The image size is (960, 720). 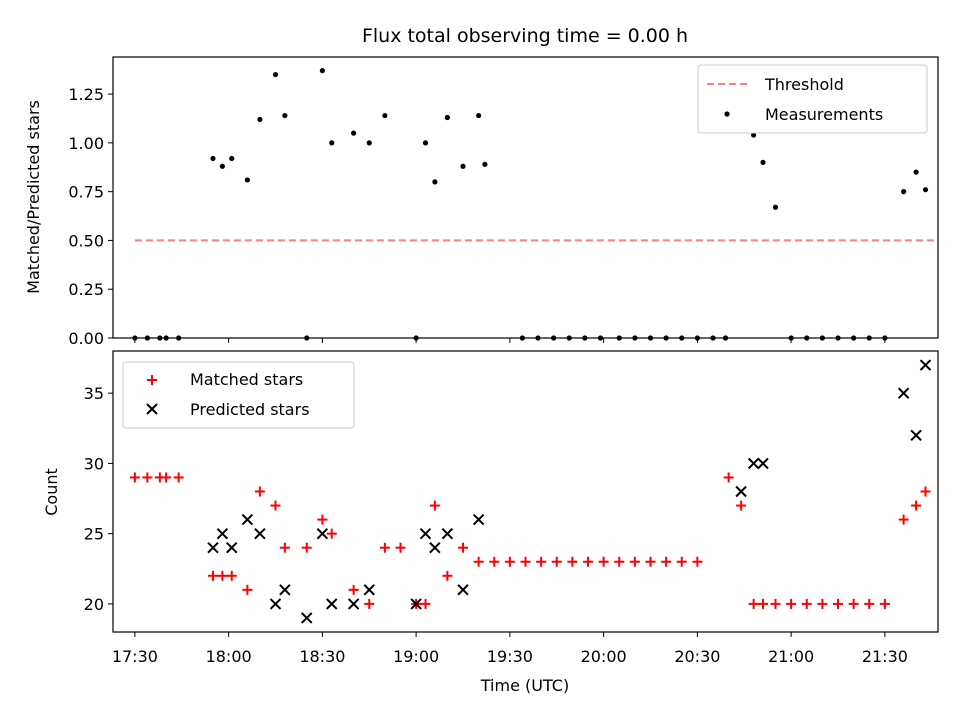 I want to click on bottom-y-tick-label: 25, so click(x=94, y=534).